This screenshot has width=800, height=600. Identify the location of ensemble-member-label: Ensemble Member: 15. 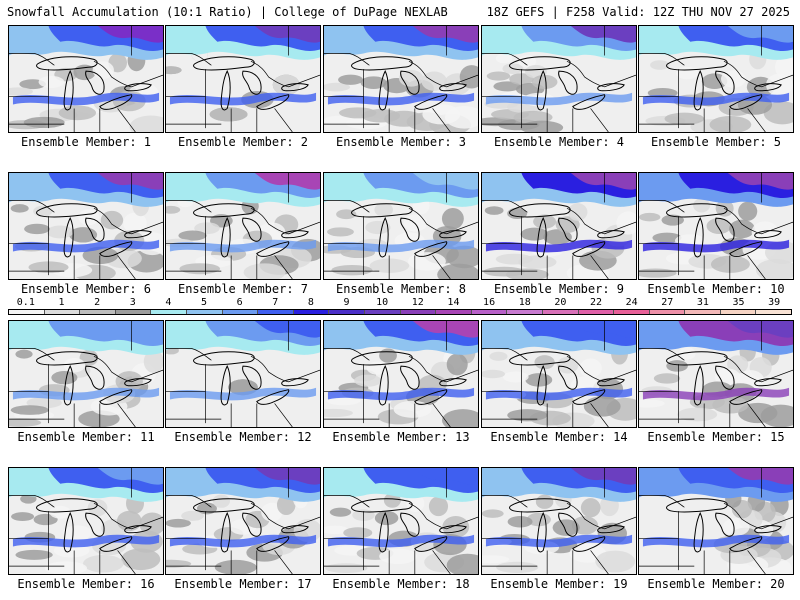
(716, 437).